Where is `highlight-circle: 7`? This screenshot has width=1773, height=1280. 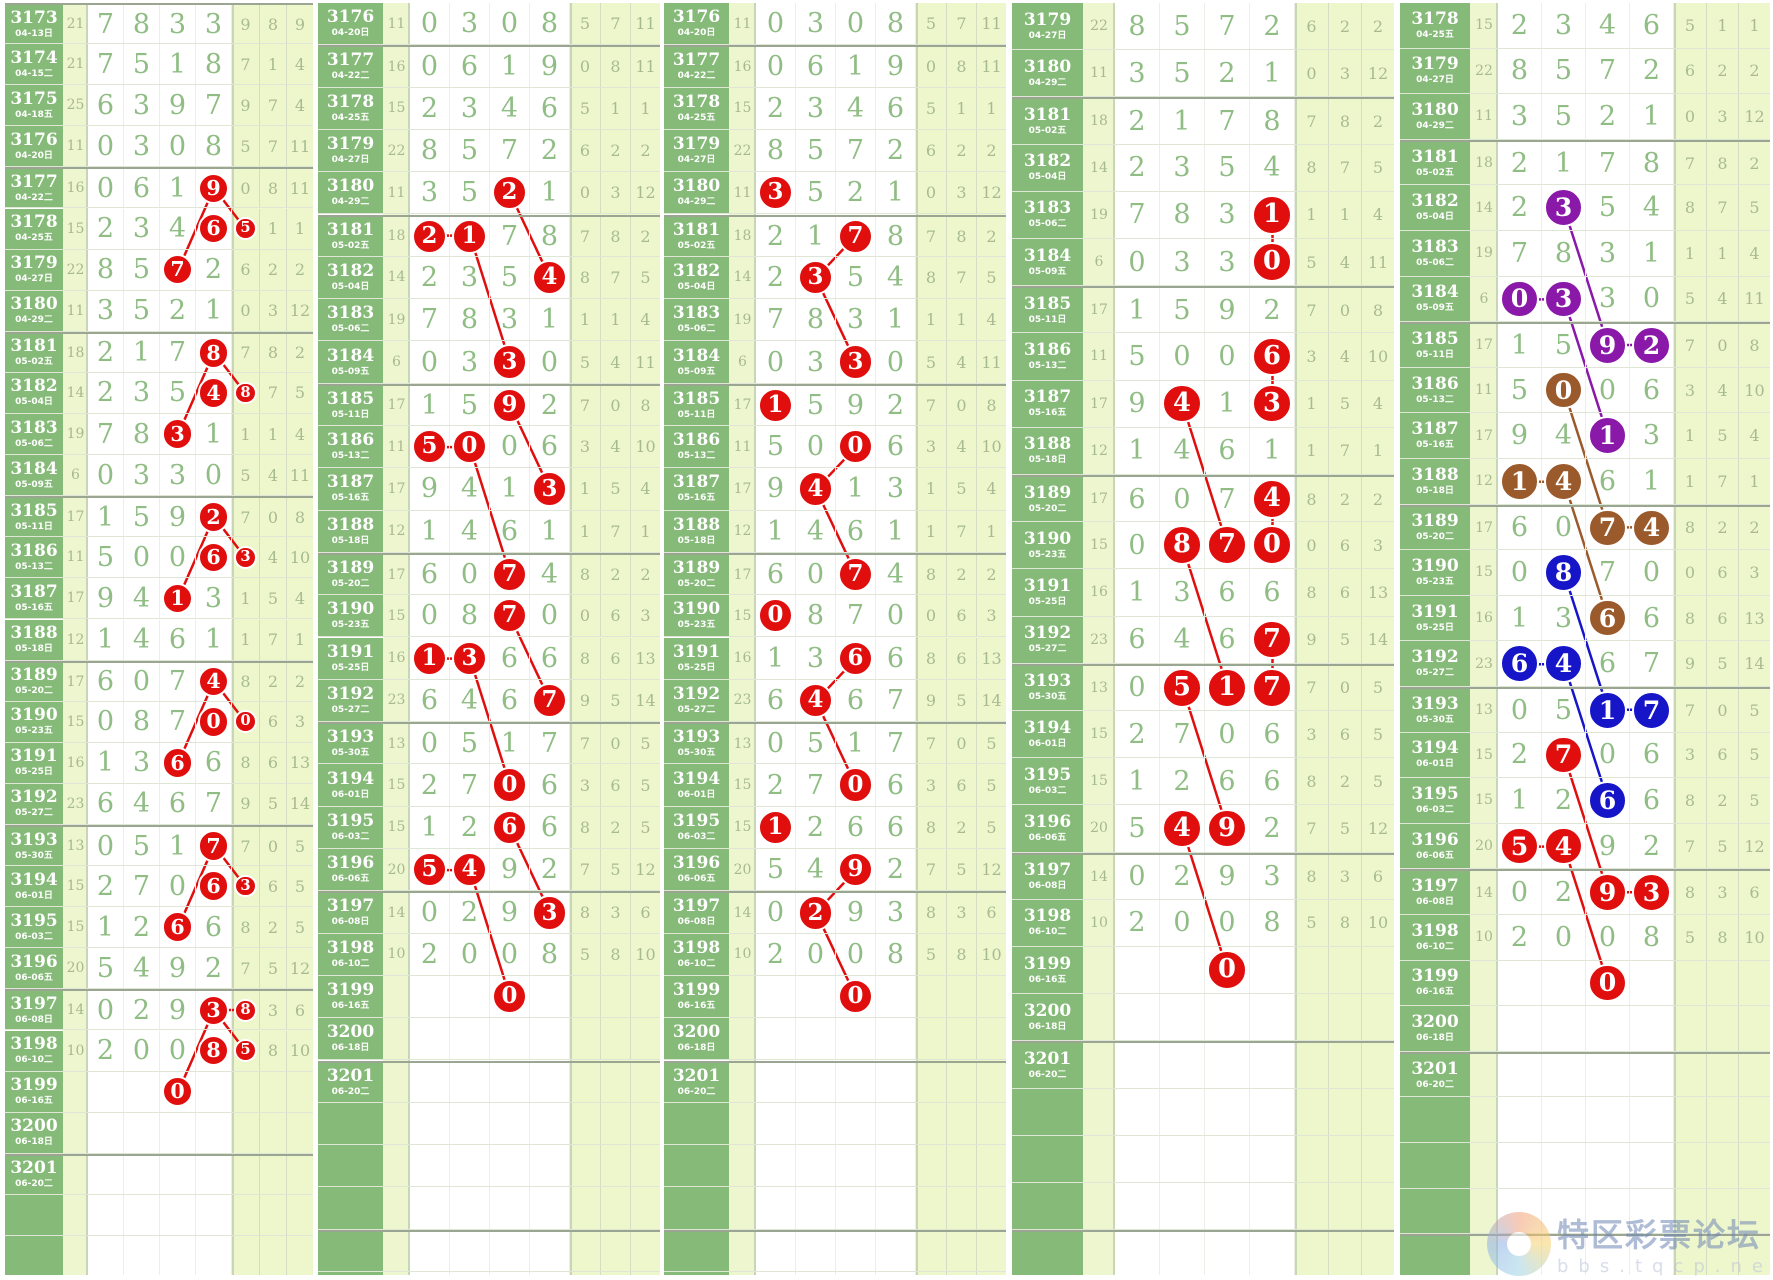
highlight-circle: 7 is located at coordinates (1272, 688).